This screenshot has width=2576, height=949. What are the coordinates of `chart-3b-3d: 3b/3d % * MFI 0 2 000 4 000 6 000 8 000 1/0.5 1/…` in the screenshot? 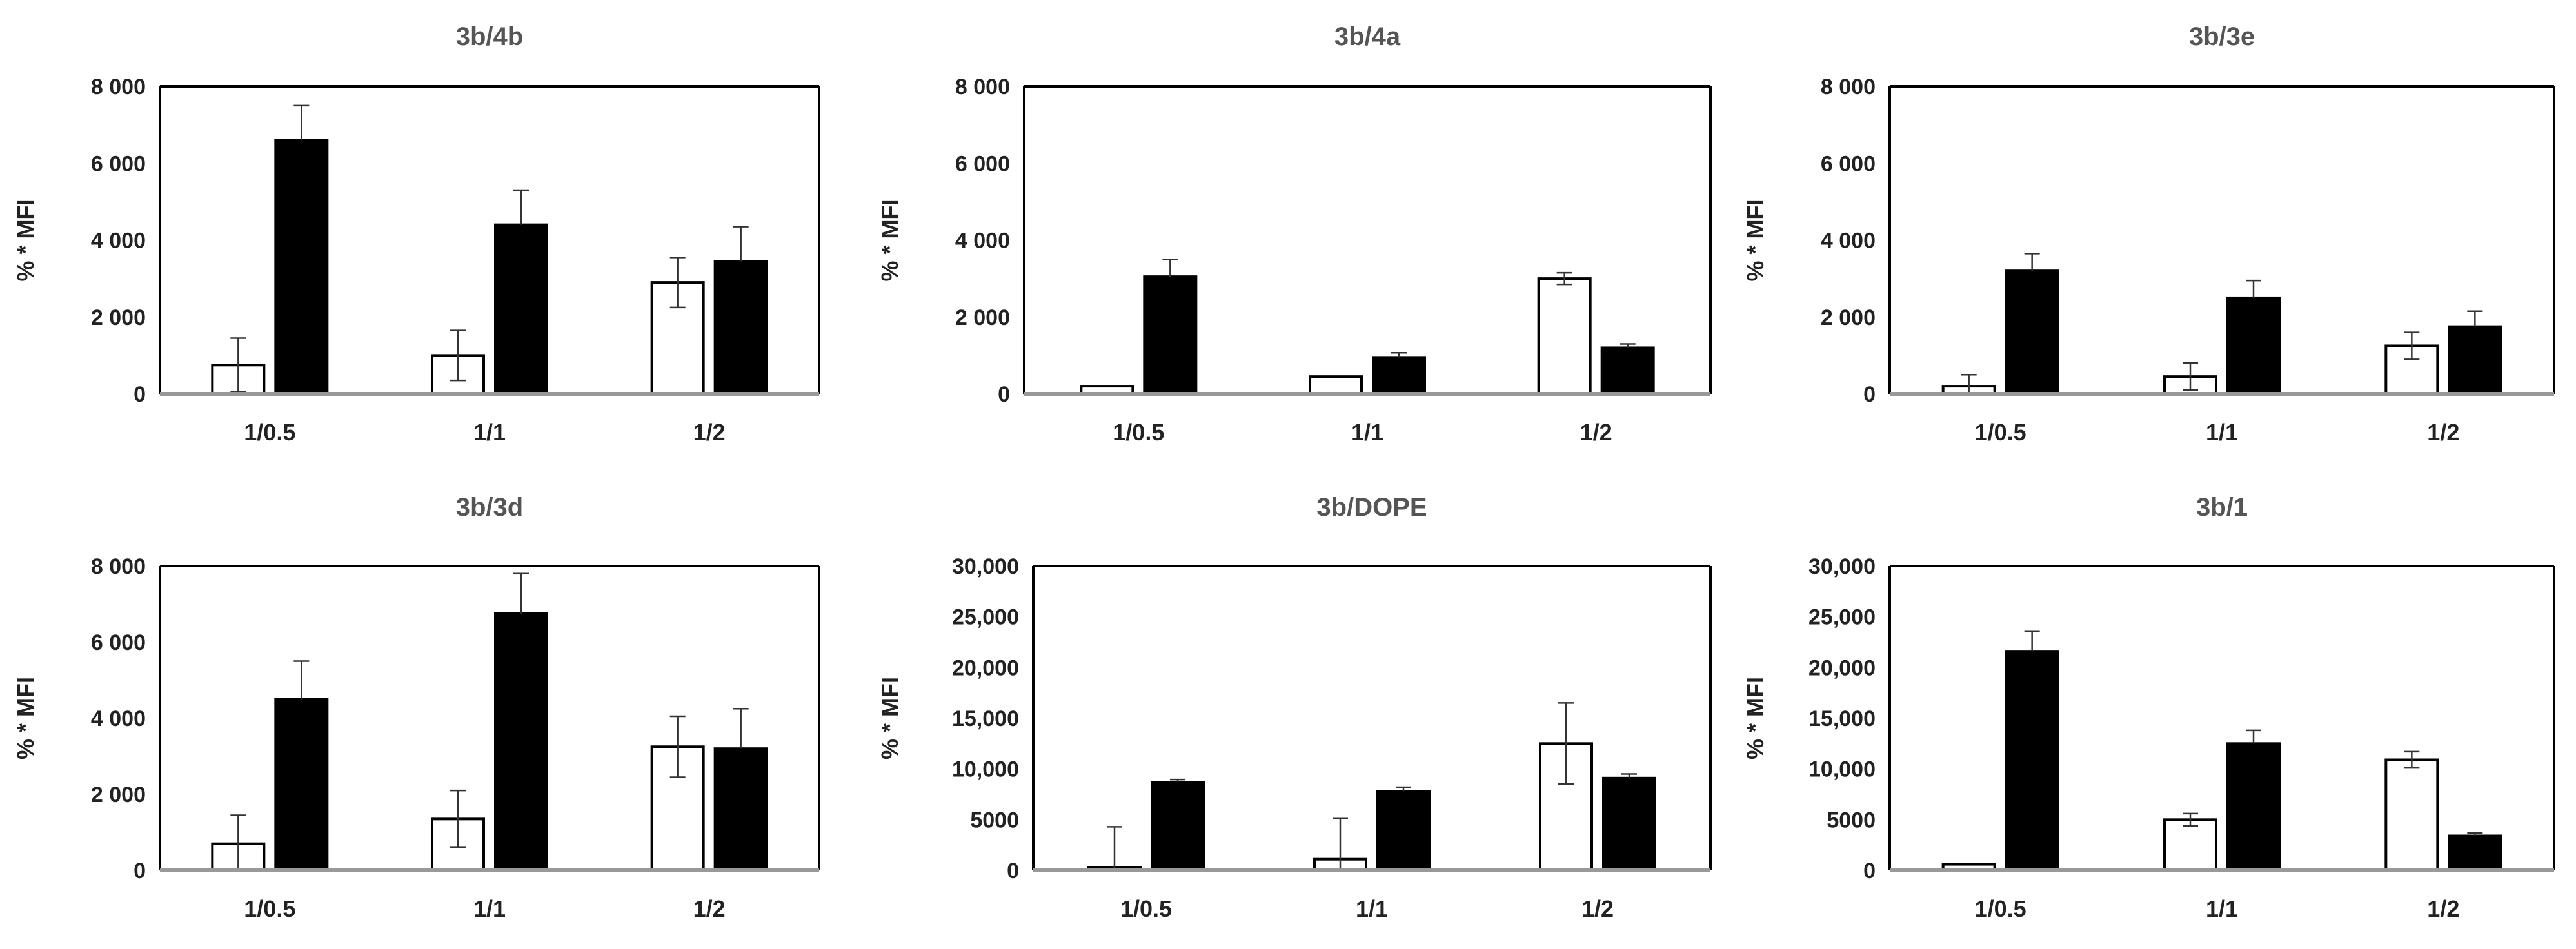 It's located at (416, 707).